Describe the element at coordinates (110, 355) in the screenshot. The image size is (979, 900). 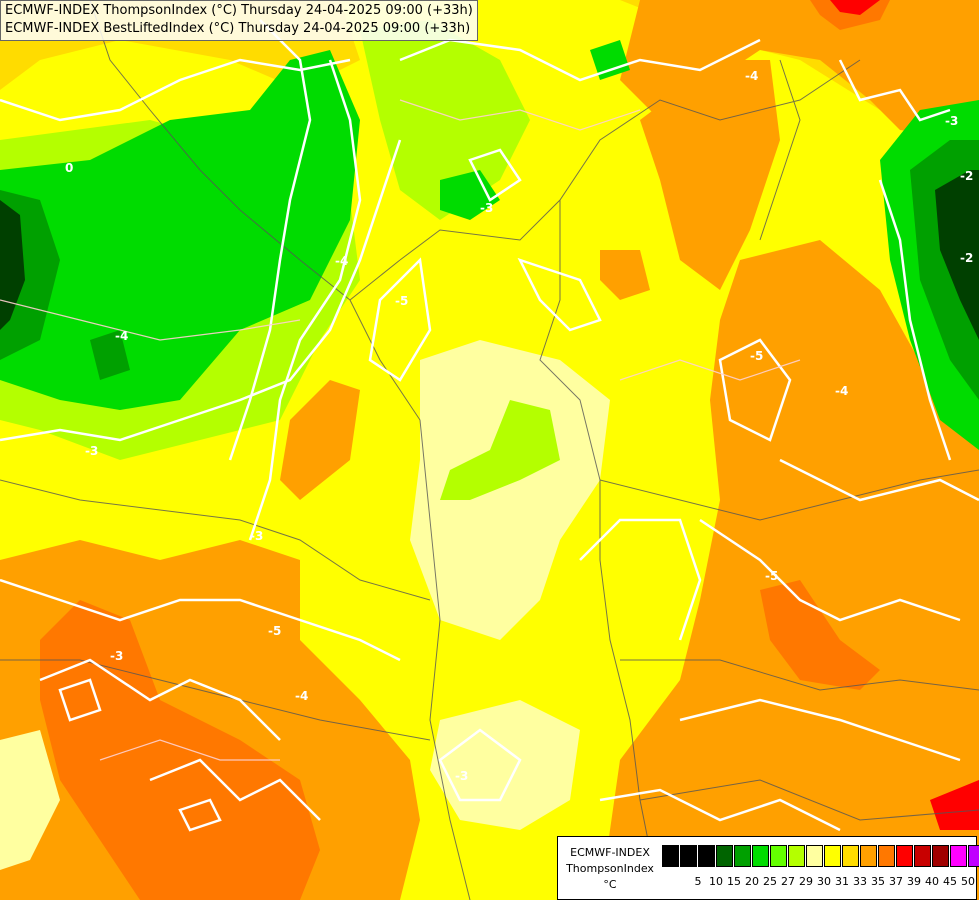
I see `field-darkgreen-spot` at that location.